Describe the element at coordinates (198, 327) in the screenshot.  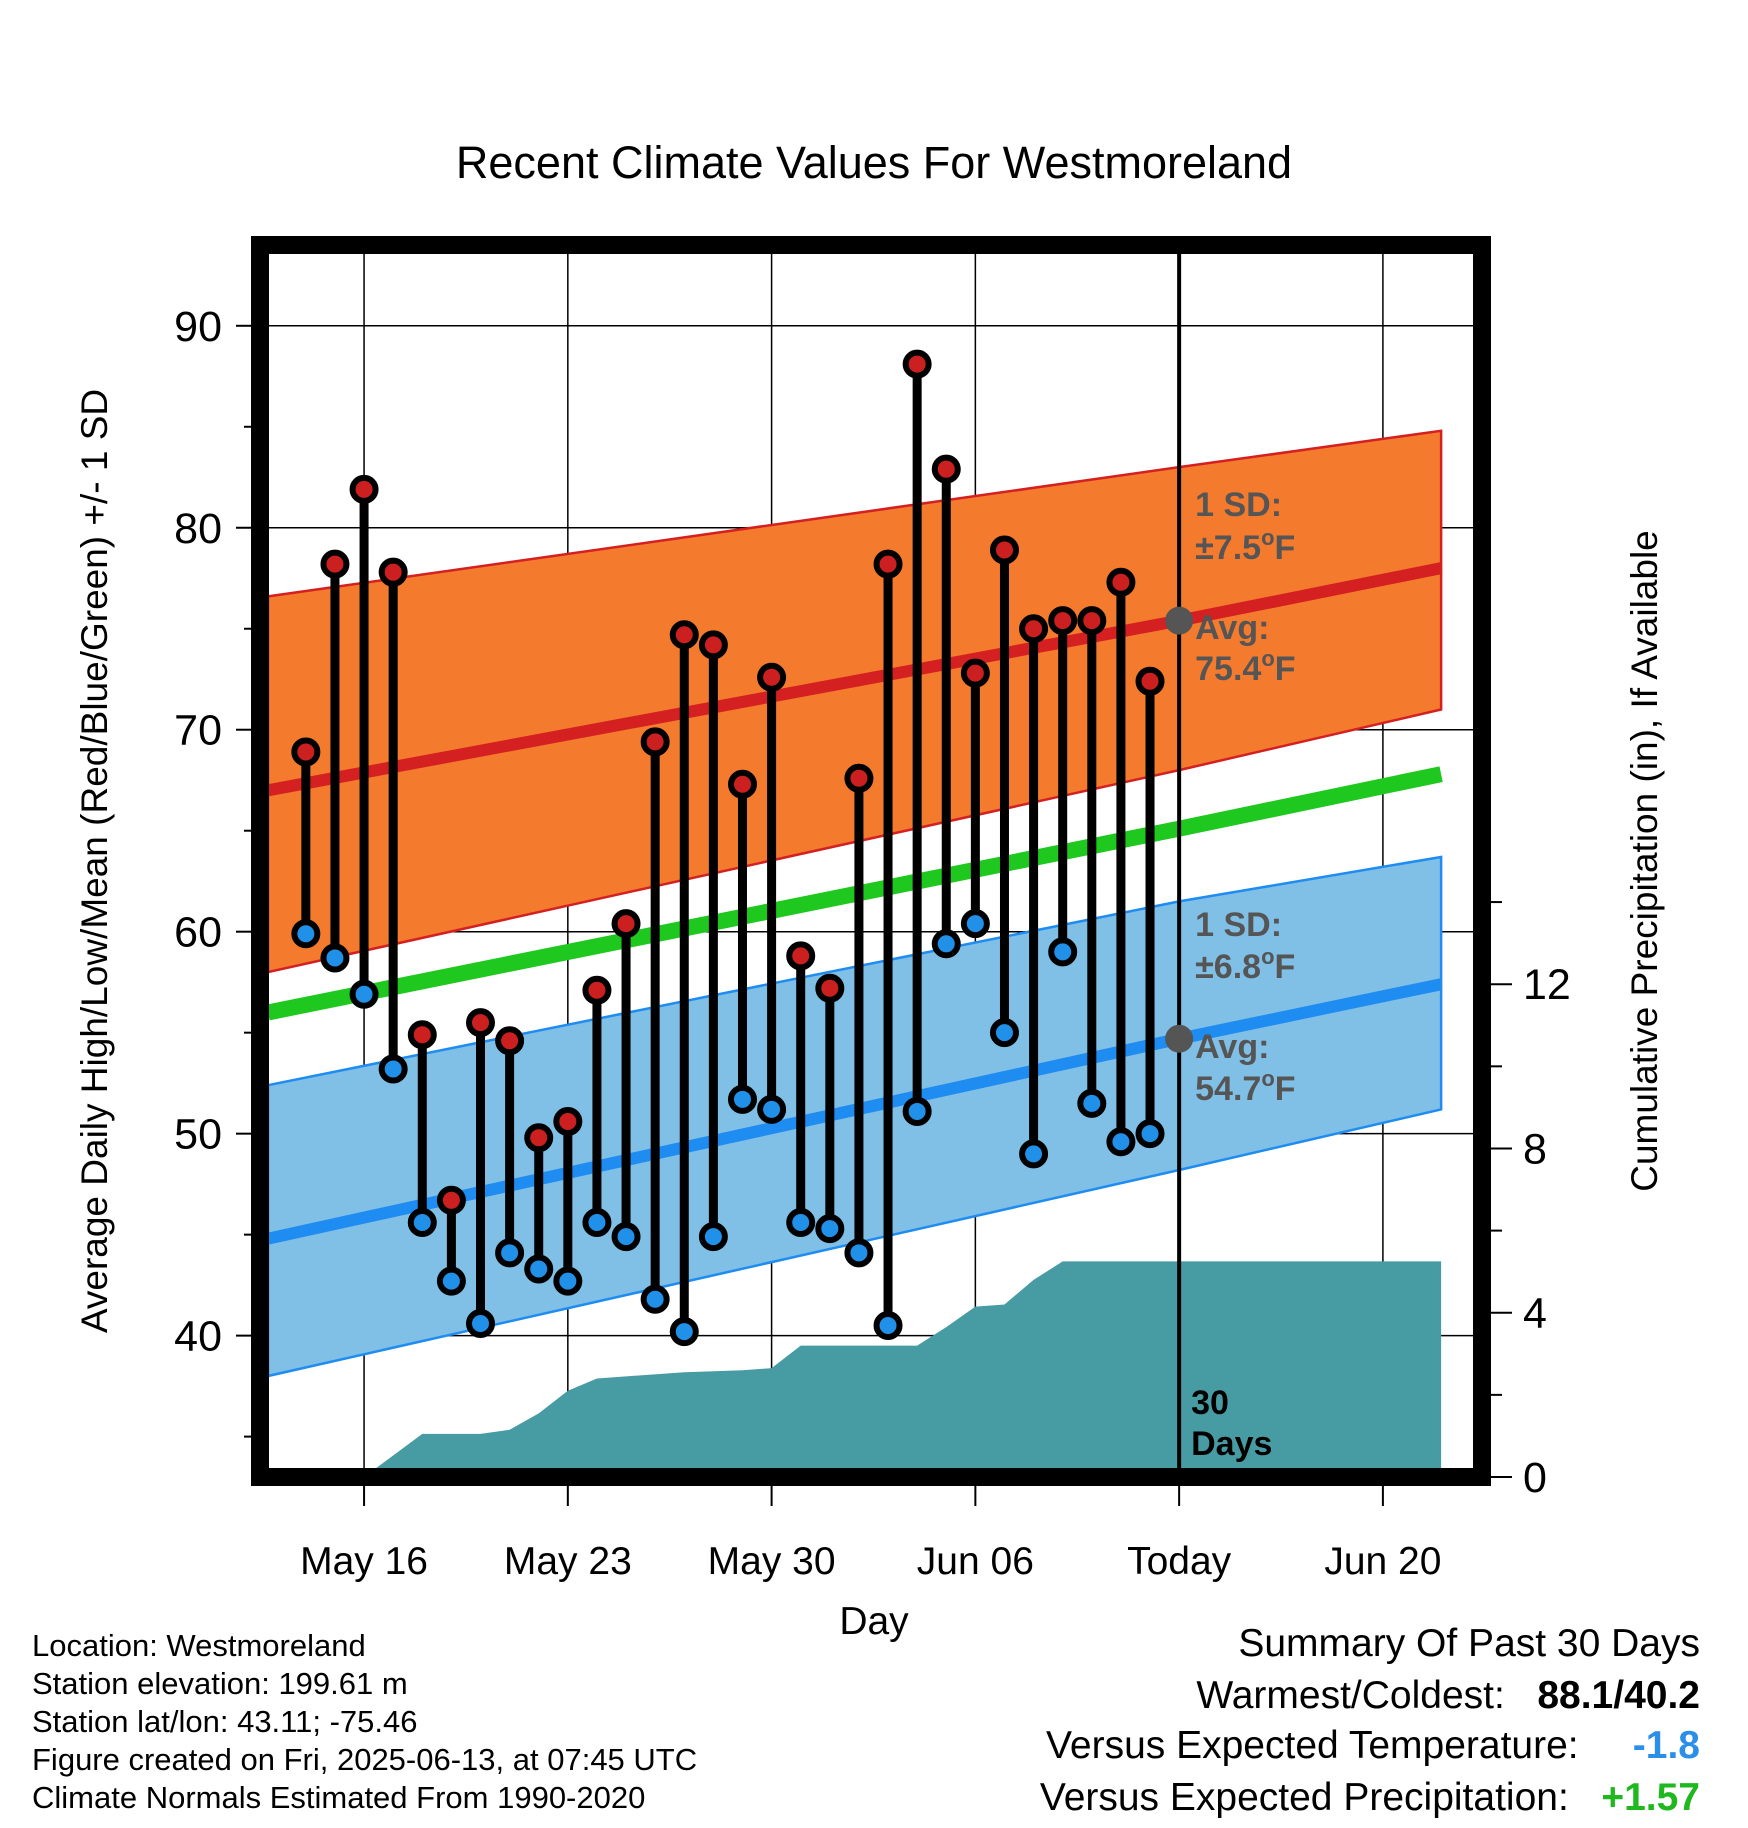
I see `y-tick-label-90: 90` at that location.